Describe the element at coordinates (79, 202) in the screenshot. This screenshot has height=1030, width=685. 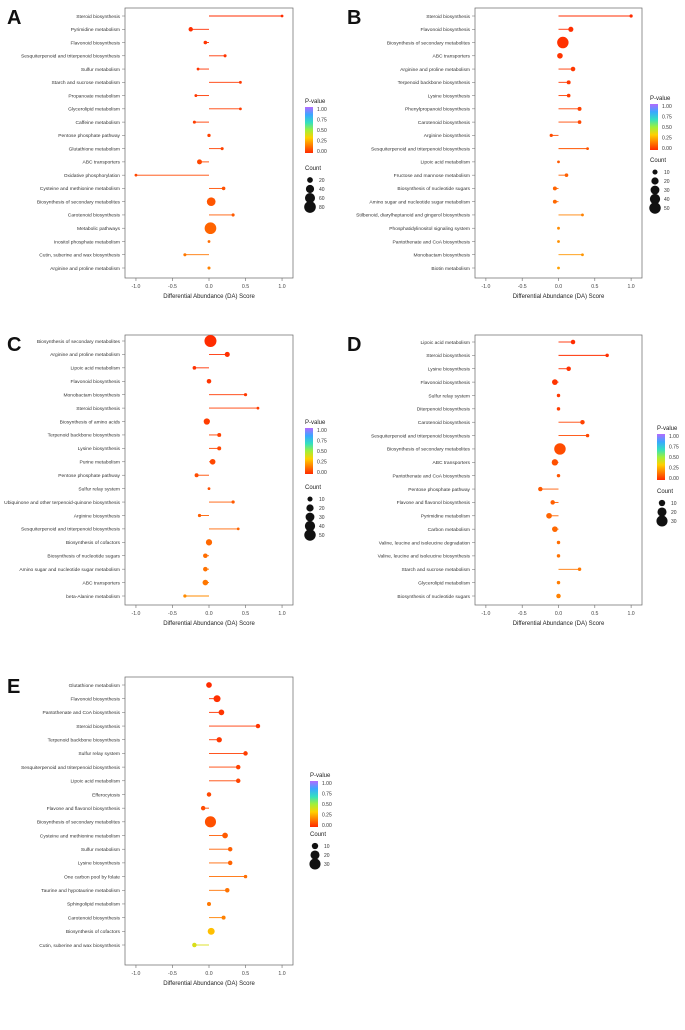
I see `pathway-label: Biosynthesis of secondary metabolites` at that location.